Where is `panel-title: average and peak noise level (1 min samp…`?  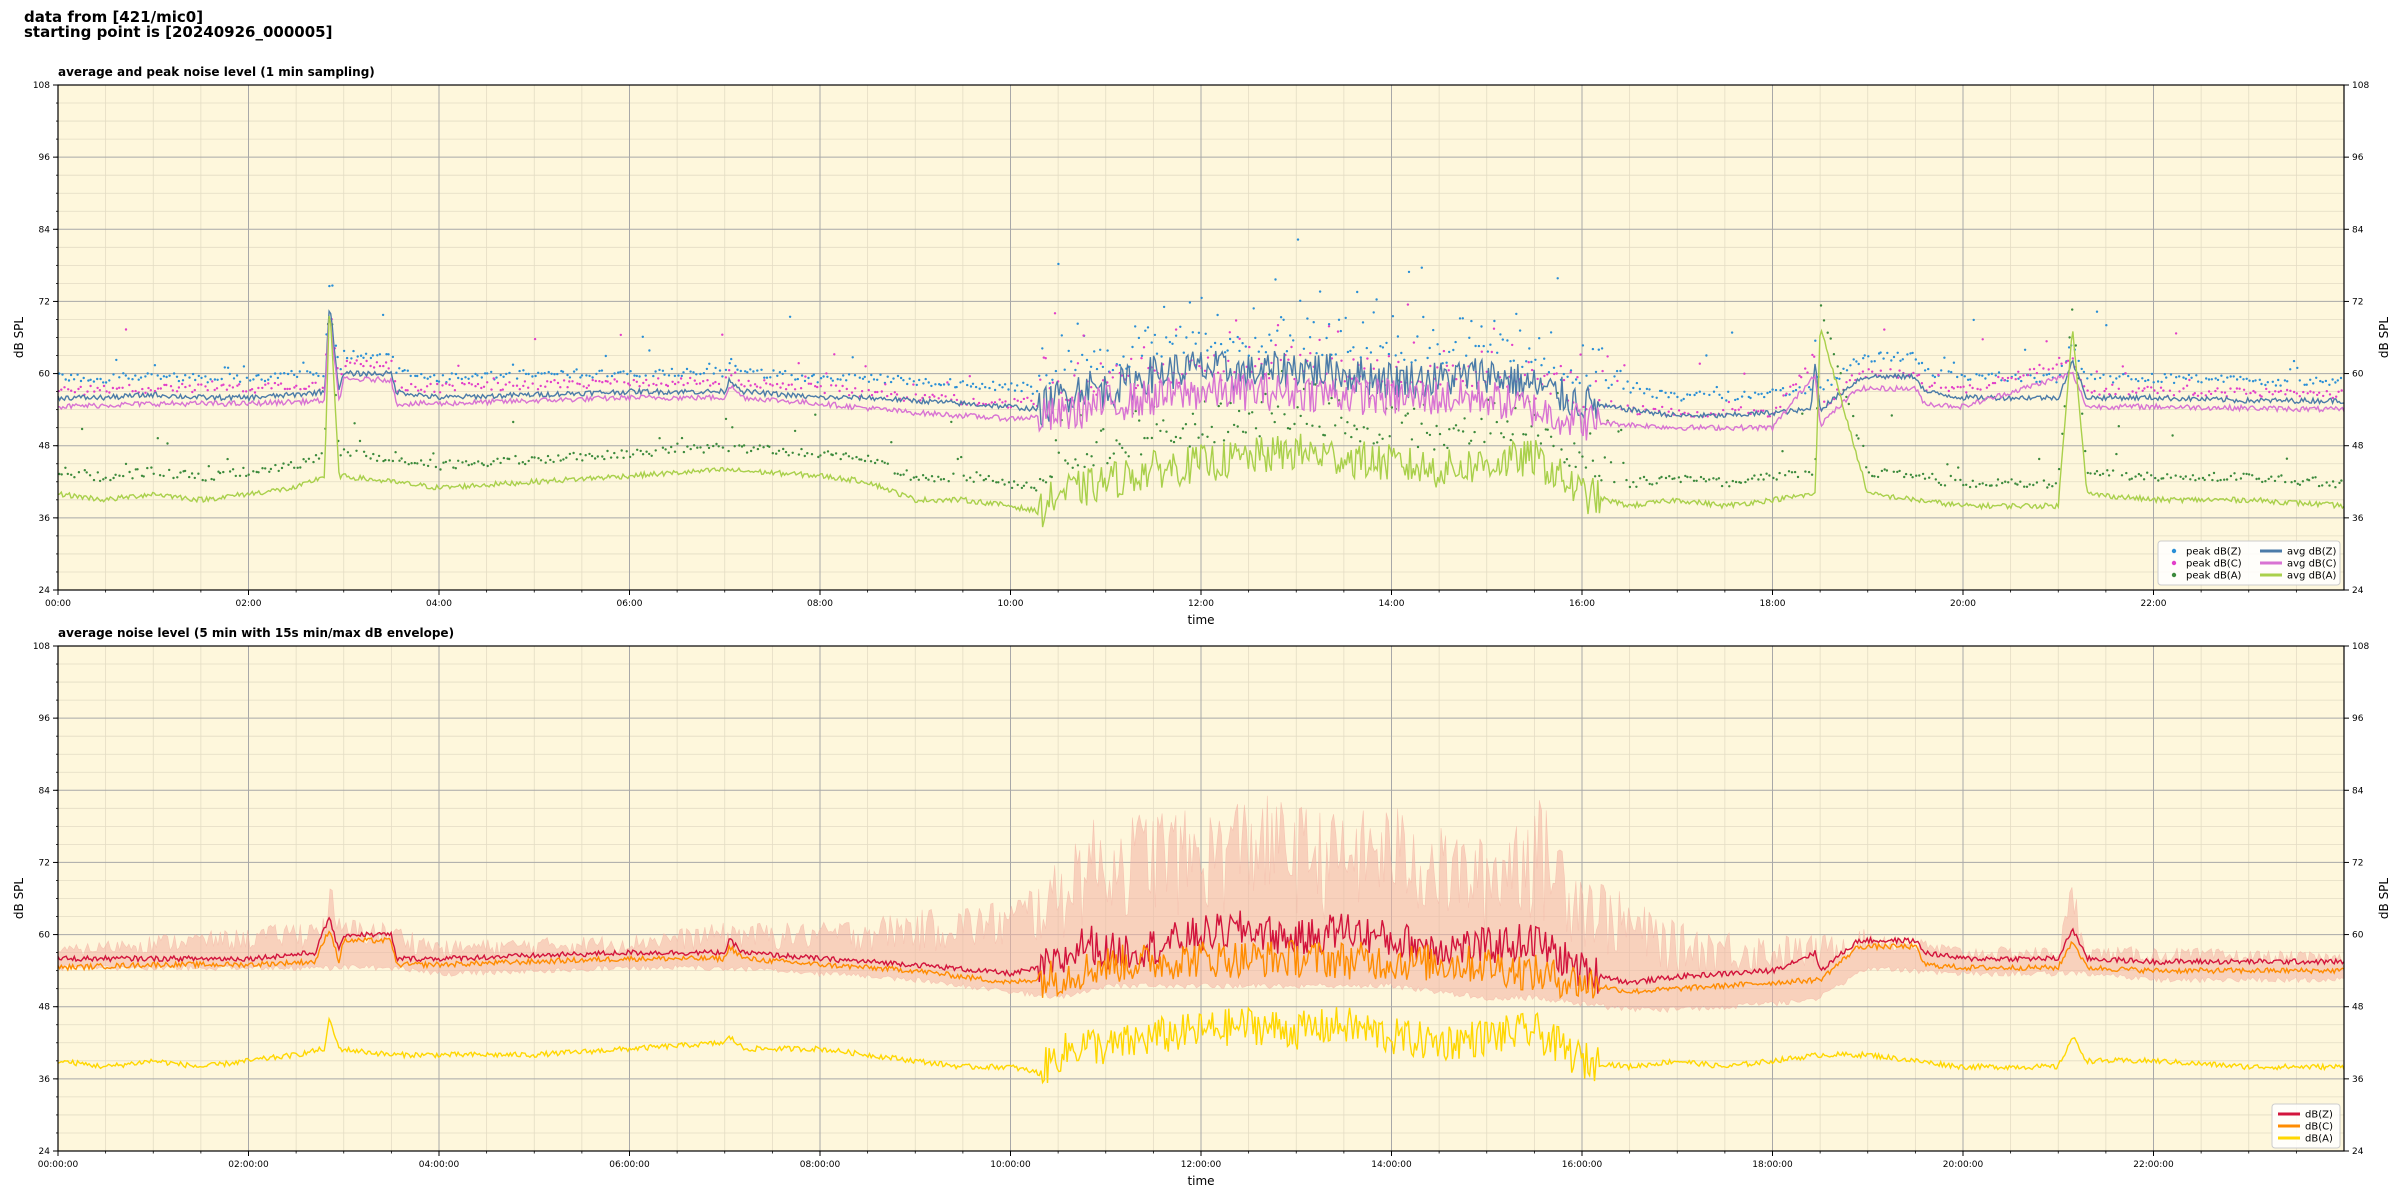 panel-title: average and peak noise level (1 min samp… is located at coordinates (216, 72).